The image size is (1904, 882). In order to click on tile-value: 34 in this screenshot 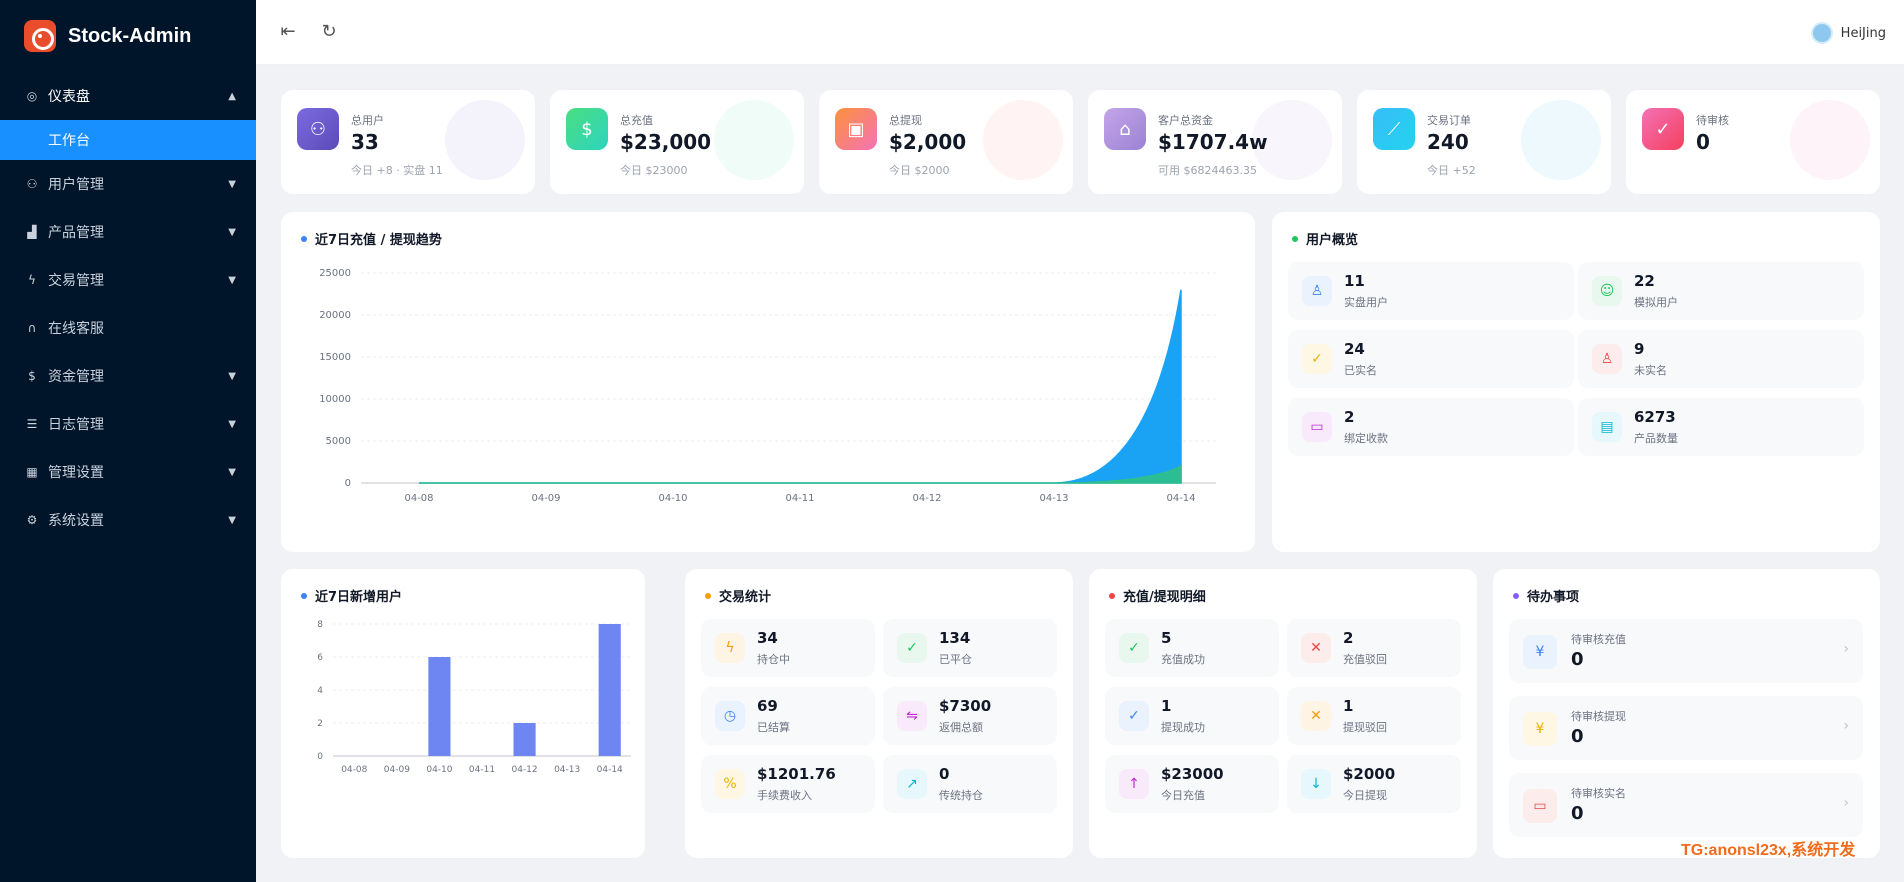, I will do `click(767, 638)`.